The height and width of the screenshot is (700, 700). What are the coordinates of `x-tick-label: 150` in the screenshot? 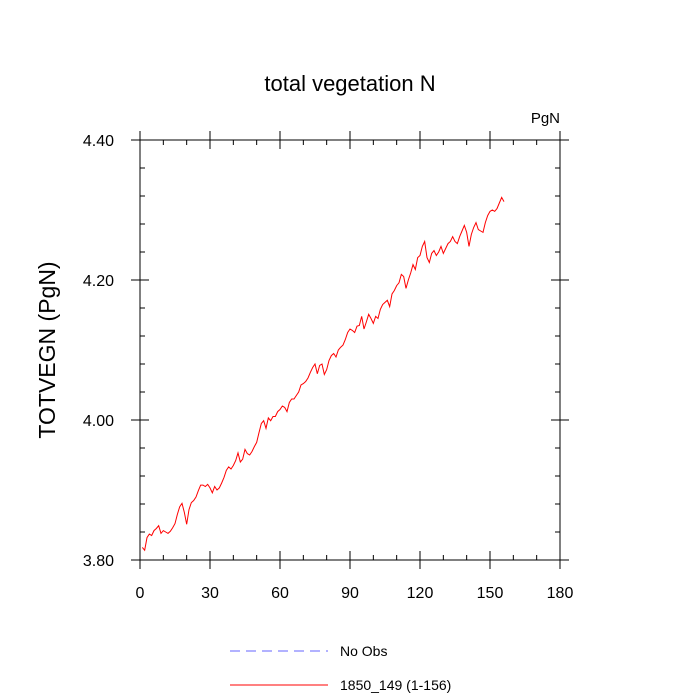 It's located at (490, 593).